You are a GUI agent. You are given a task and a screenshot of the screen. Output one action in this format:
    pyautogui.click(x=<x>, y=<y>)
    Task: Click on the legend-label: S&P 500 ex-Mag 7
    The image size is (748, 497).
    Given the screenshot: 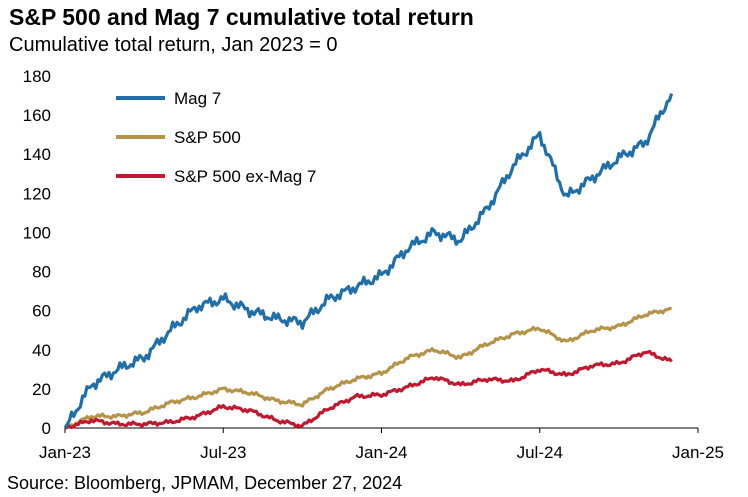 What is the action you would take?
    pyautogui.click(x=245, y=176)
    